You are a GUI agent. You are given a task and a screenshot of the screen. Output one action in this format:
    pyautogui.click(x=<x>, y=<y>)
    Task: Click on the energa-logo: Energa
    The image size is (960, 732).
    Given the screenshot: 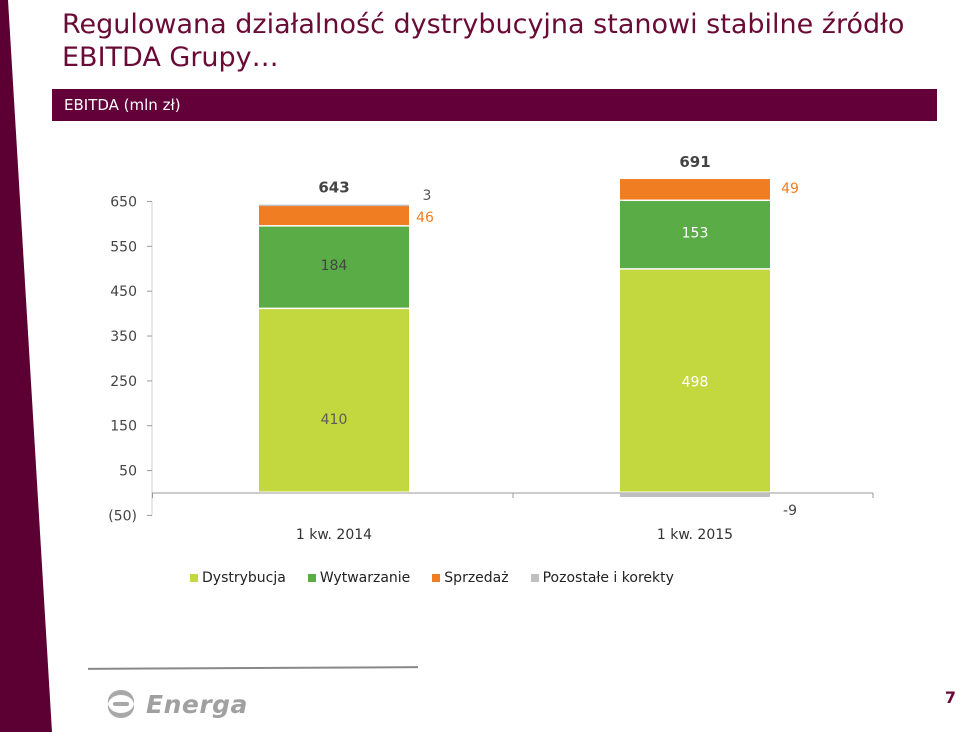 What is the action you would take?
    pyautogui.click(x=176, y=704)
    